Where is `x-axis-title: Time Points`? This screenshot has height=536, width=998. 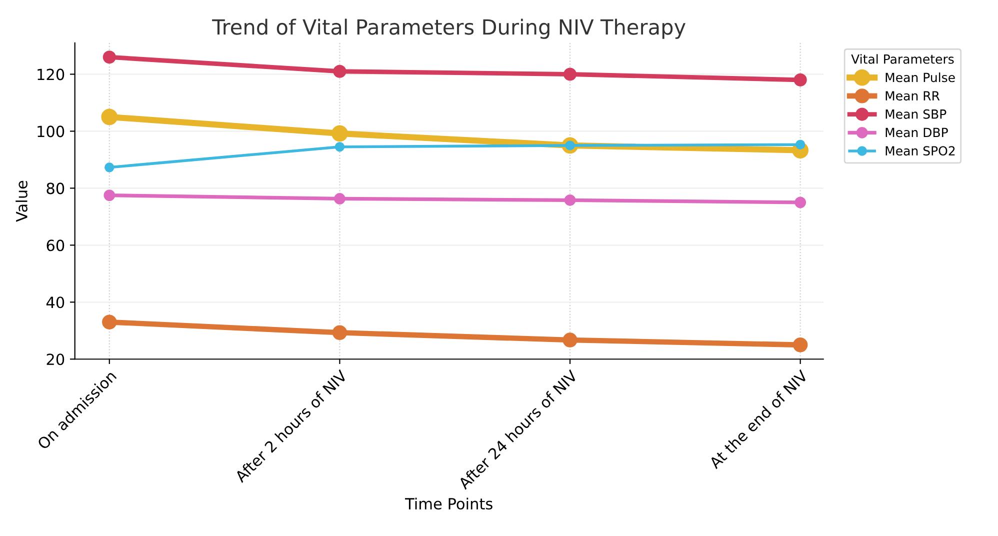
x-axis-title: Time Points is located at coordinates (448, 504).